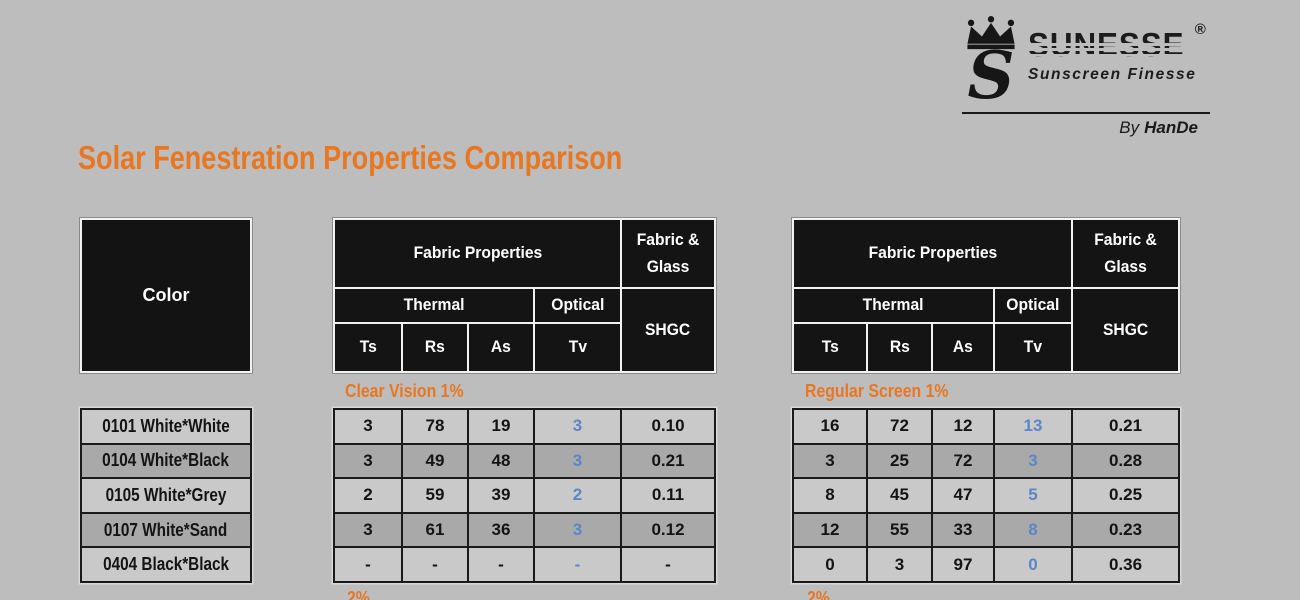  I want to click on table-row: 16 72 12 13 0.21, so click(986, 426).